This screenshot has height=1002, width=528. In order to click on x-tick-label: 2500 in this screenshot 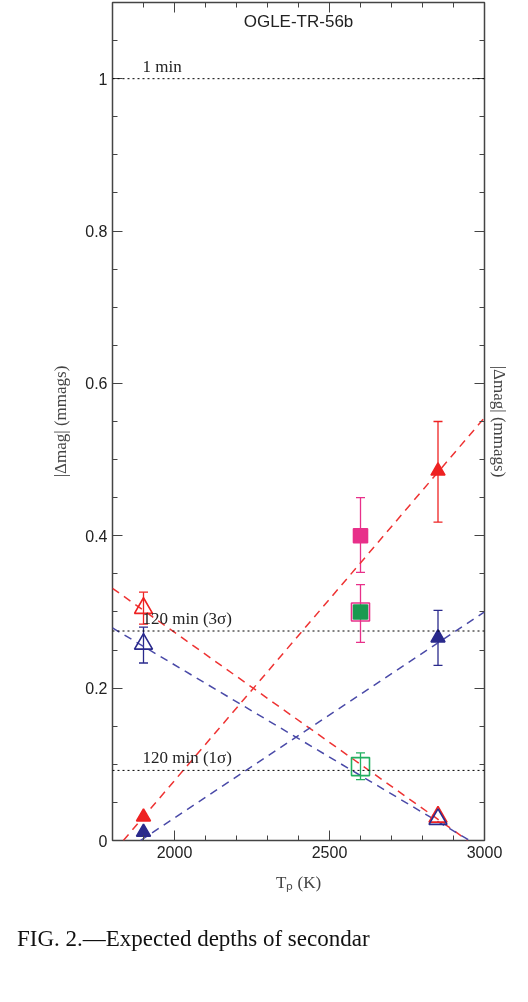, I will do `click(329, 852)`.